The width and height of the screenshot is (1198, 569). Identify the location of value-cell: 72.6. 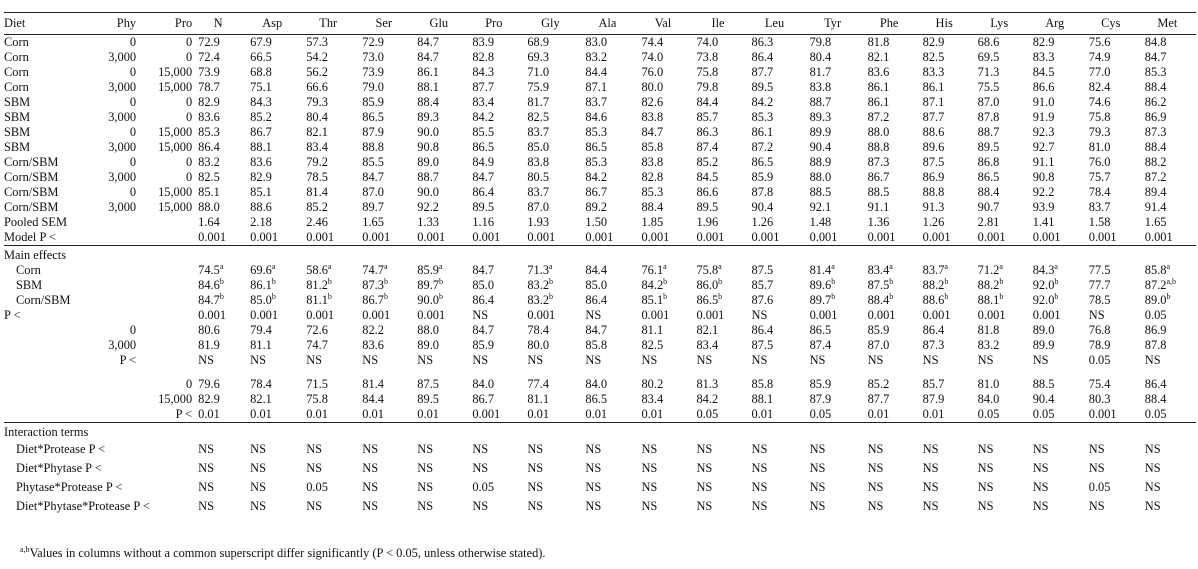
(317, 330).